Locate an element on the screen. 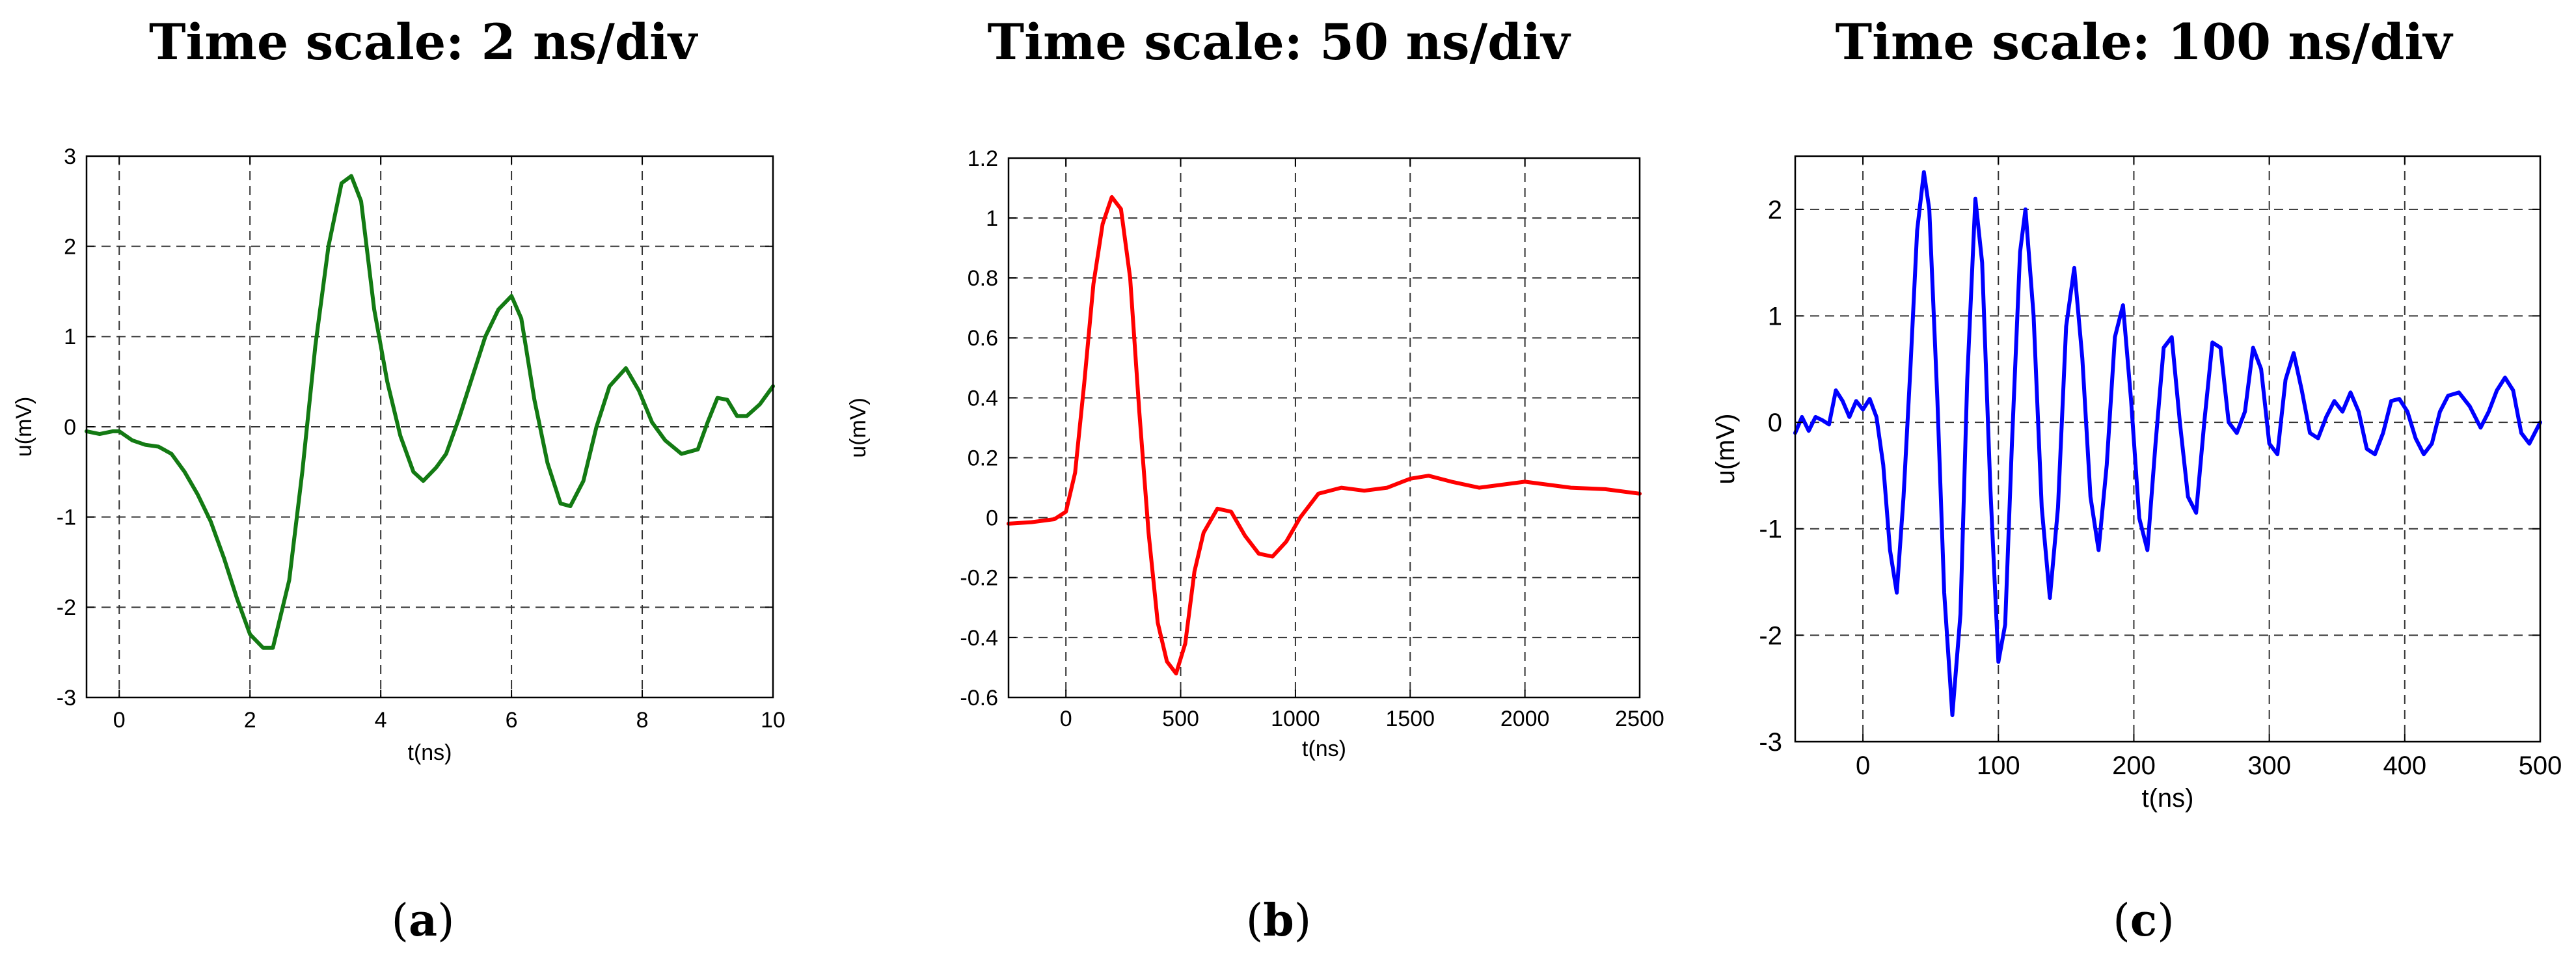  x-tick-label: 300 is located at coordinates (2269, 765).